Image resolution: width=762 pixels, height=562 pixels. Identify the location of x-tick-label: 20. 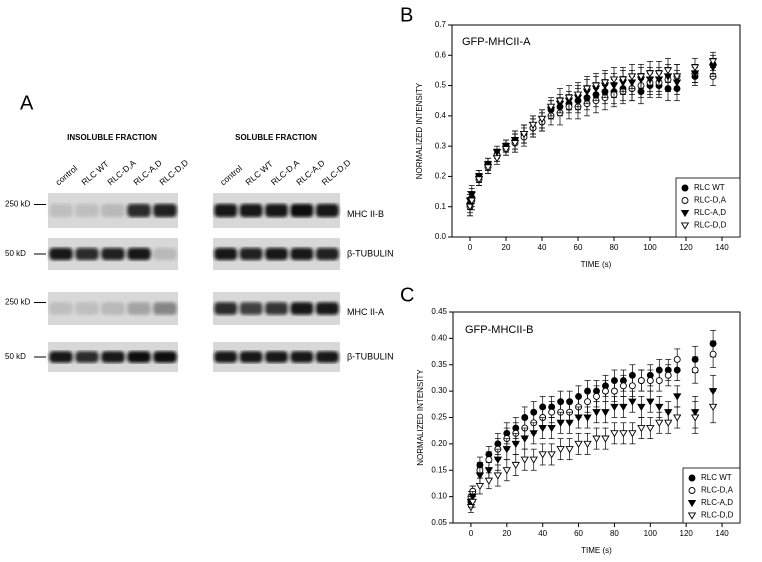
(506, 533).